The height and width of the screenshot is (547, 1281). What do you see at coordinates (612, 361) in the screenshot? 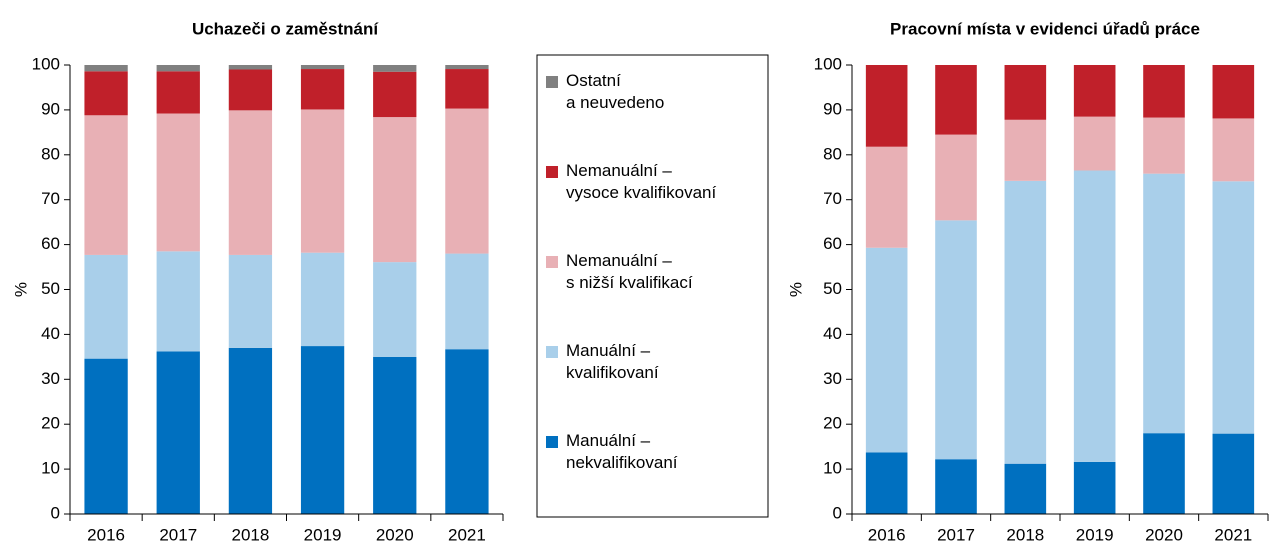
I see `legend-label: Manuální – kvalifikovaní` at bounding box center [612, 361].